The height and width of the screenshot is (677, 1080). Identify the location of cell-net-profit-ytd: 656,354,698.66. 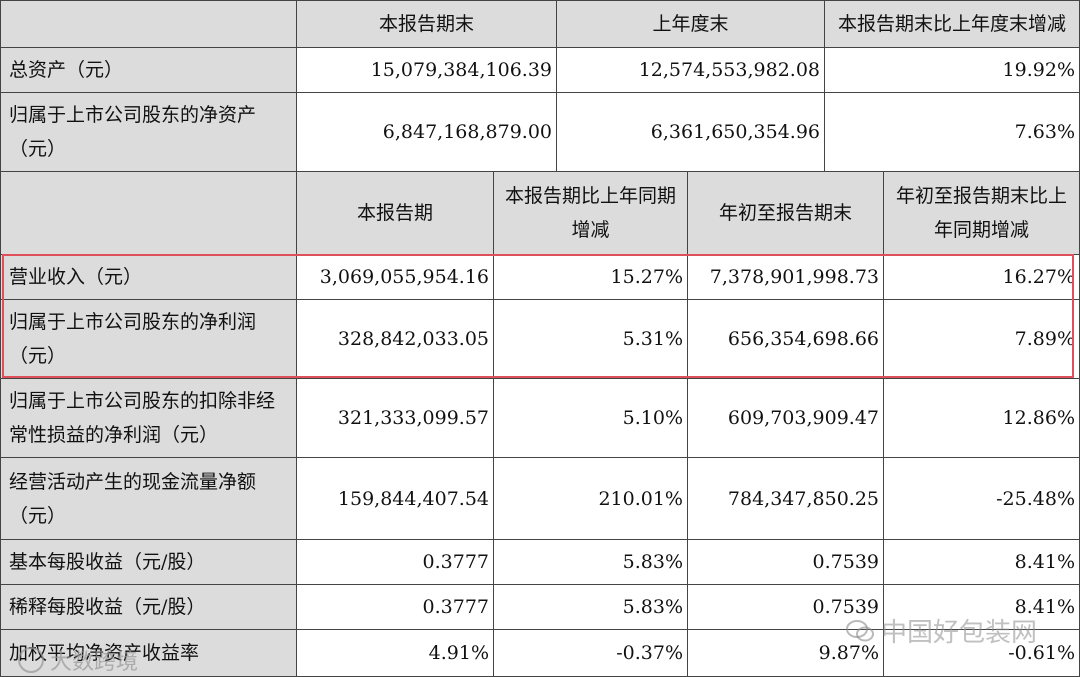
(785, 339).